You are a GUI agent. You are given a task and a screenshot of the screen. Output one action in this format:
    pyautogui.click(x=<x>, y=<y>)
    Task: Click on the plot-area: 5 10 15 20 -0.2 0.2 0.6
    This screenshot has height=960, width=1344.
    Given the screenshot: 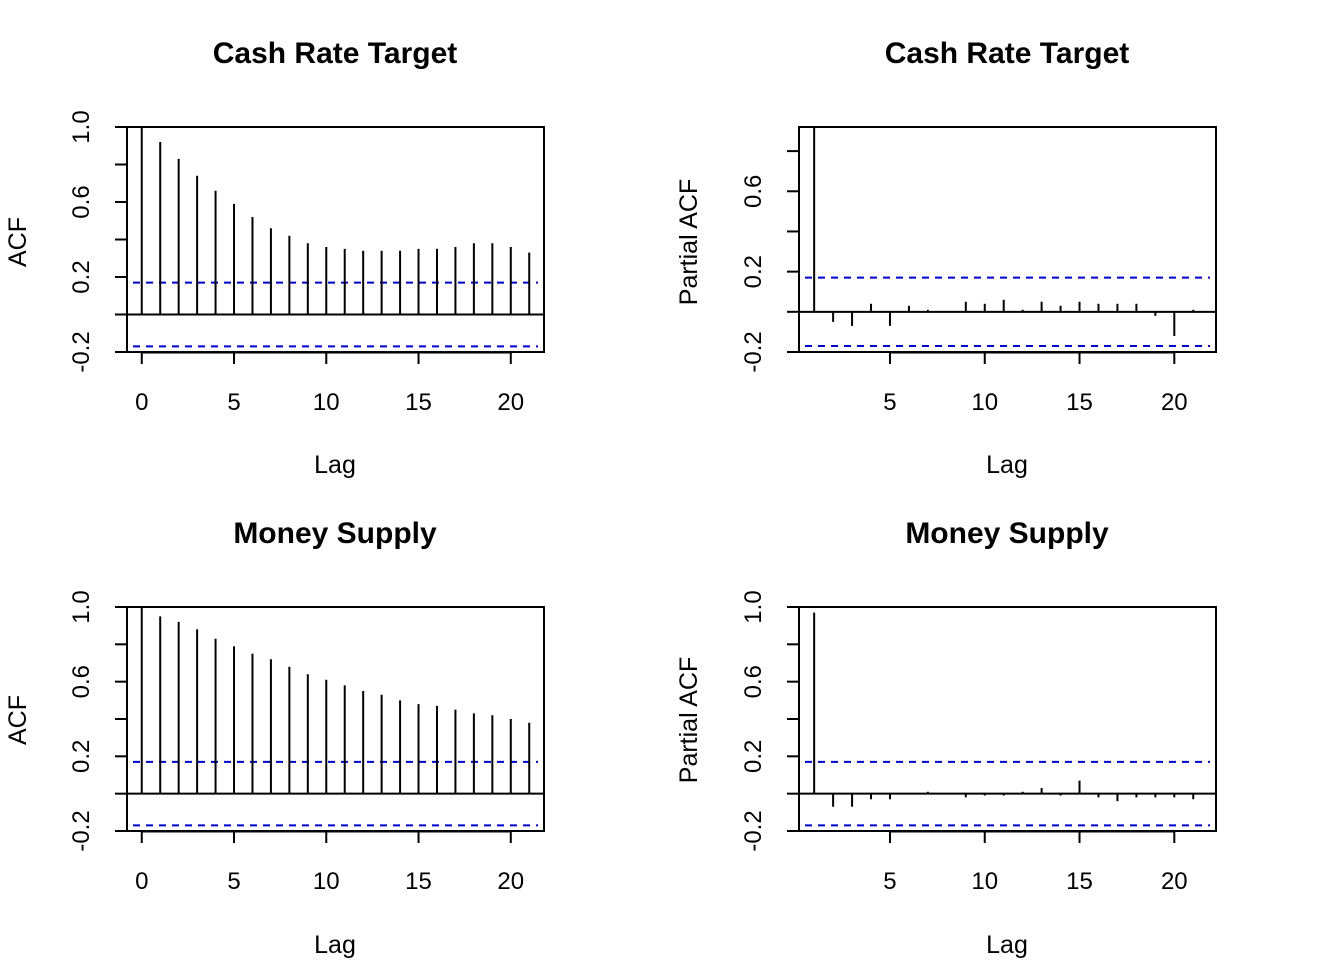 What is the action you would take?
    pyautogui.click(x=978, y=271)
    